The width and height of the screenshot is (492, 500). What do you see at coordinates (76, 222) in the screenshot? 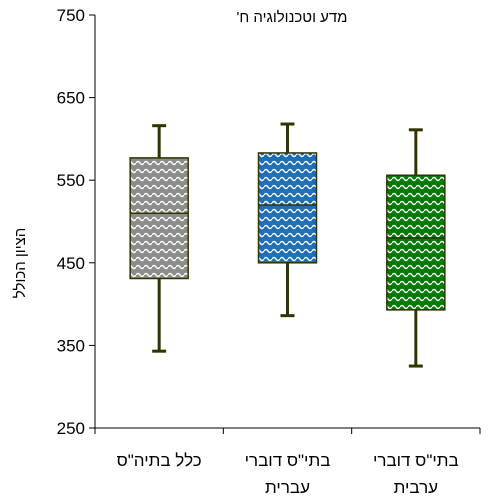
I see `y-axis-ticks: 250 350 450 550 650 750` at bounding box center [76, 222].